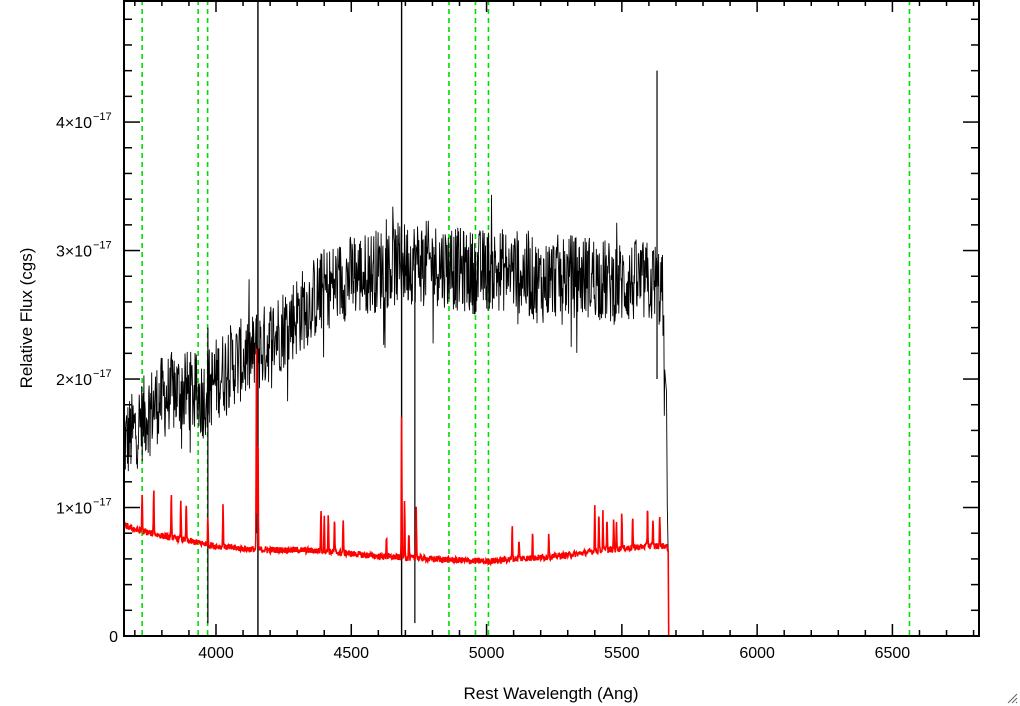  I want to click on y-tick-label: 1×10, so click(74, 509).